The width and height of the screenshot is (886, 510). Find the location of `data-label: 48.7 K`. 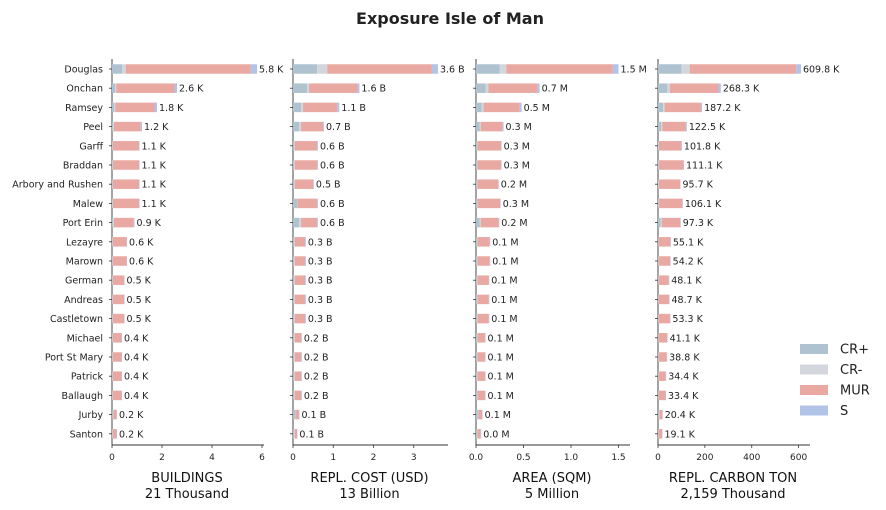

data-label: 48.7 K is located at coordinates (686, 300).